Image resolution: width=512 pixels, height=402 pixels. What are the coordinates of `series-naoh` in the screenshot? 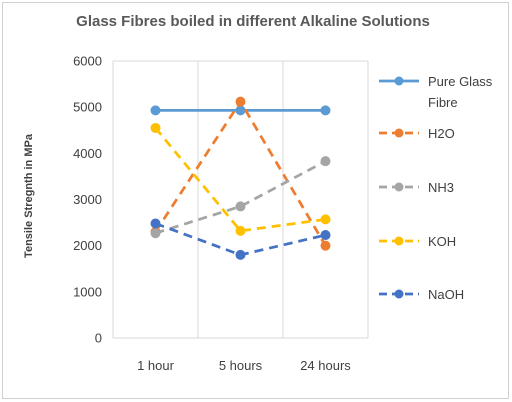 It's located at (240, 239).